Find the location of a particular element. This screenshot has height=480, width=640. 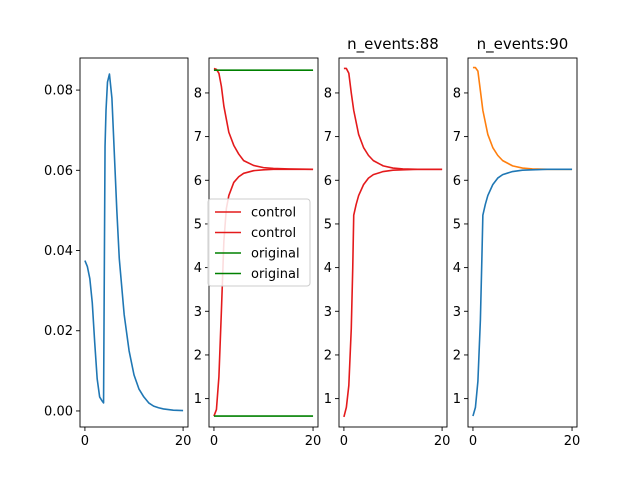

legend-box is located at coordinates (259, 242).